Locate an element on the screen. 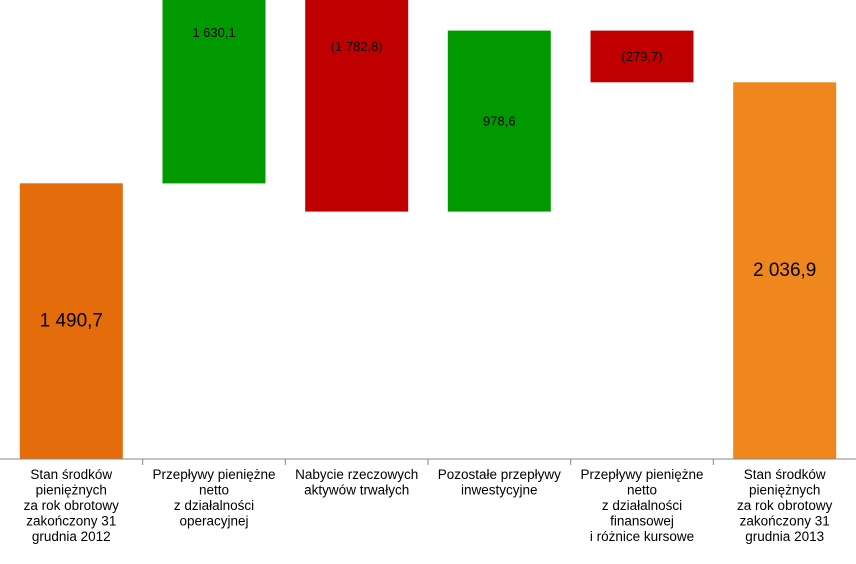 This screenshot has height=564, width=856. bar-value-label: 1 490,7 is located at coordinates (71, 321).